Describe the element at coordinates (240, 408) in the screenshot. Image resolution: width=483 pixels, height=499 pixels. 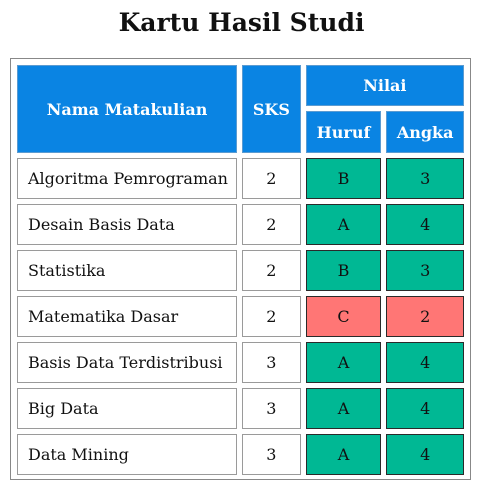
I see `table-row: Big Data 3 A 4` at that location.